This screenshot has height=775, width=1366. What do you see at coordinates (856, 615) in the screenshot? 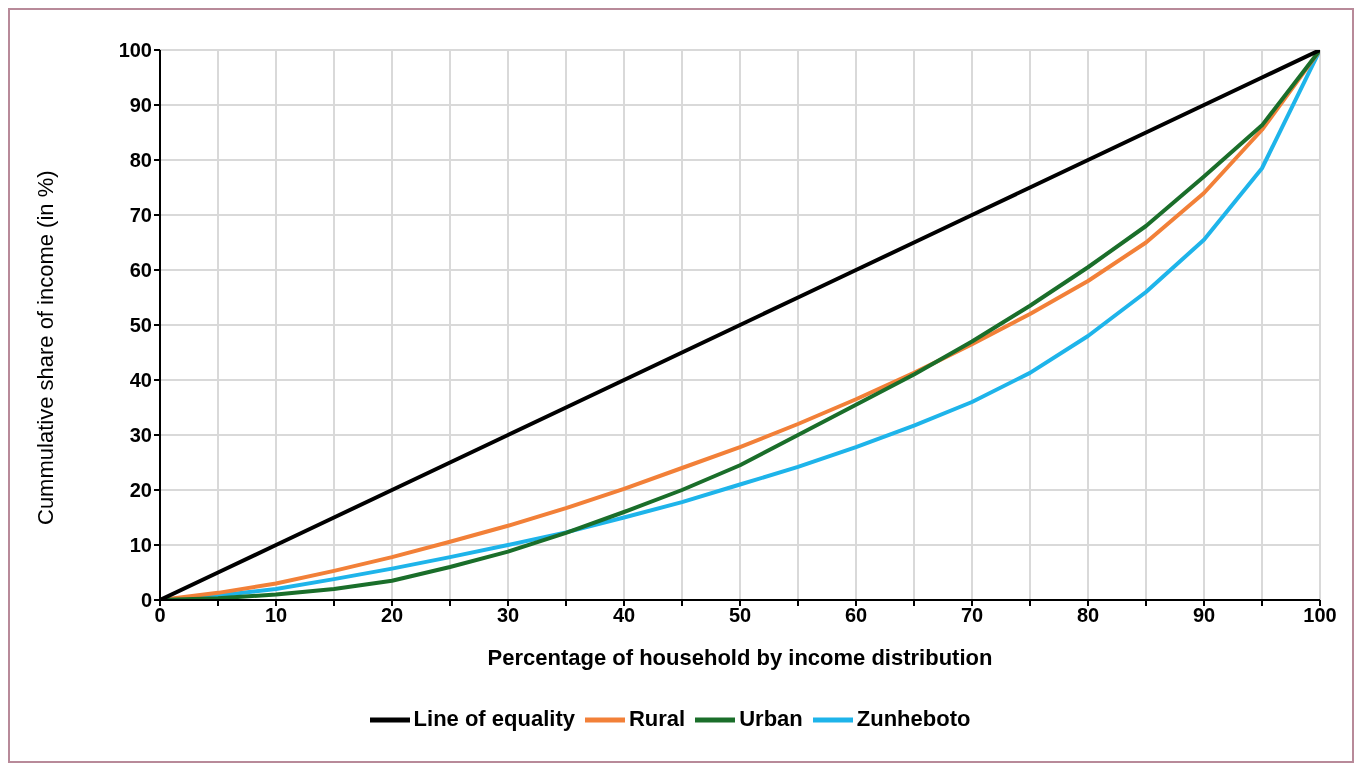
I see `x-tick-label: 60` at bounding box center [856, 615].